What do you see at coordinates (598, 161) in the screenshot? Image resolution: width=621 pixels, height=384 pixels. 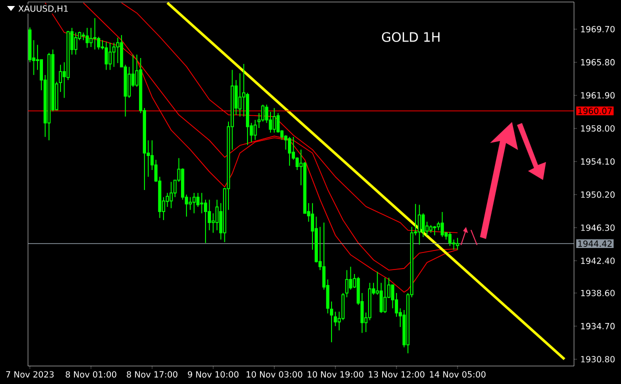 I see `y-tick-label: 1954.10` at bounding box center [598, 161].